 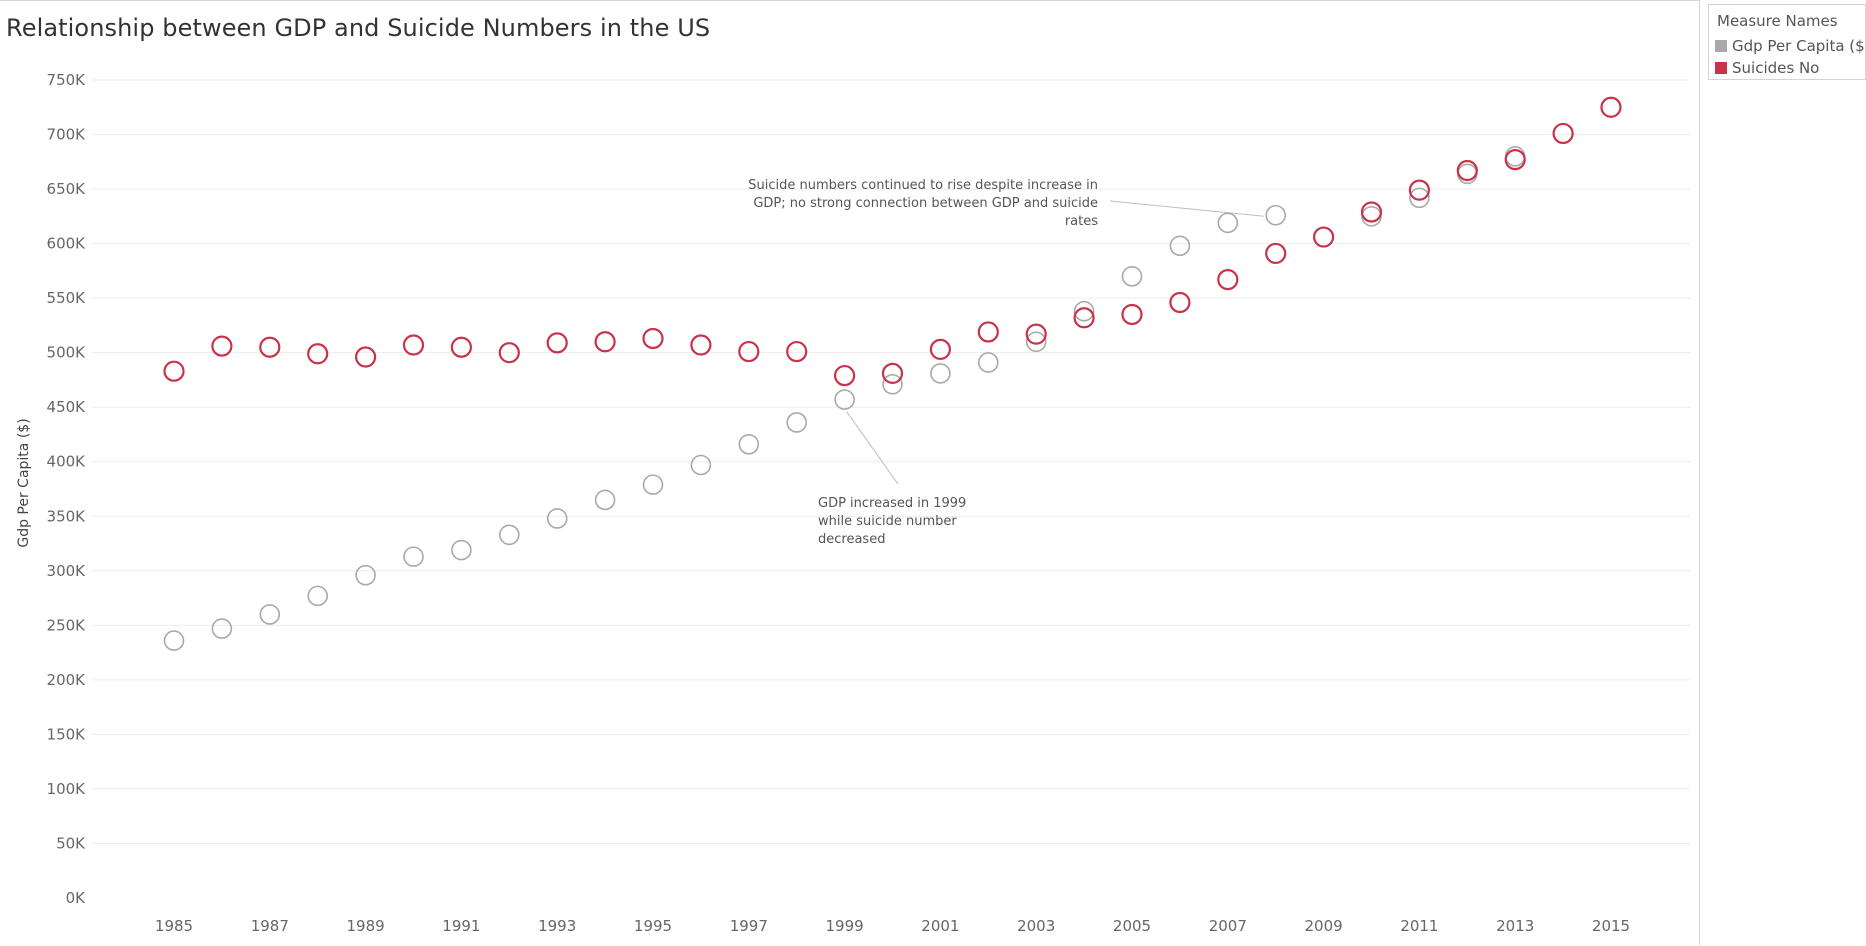 I want to click on x-tick-label: 1999, so click(x=845, y=926).